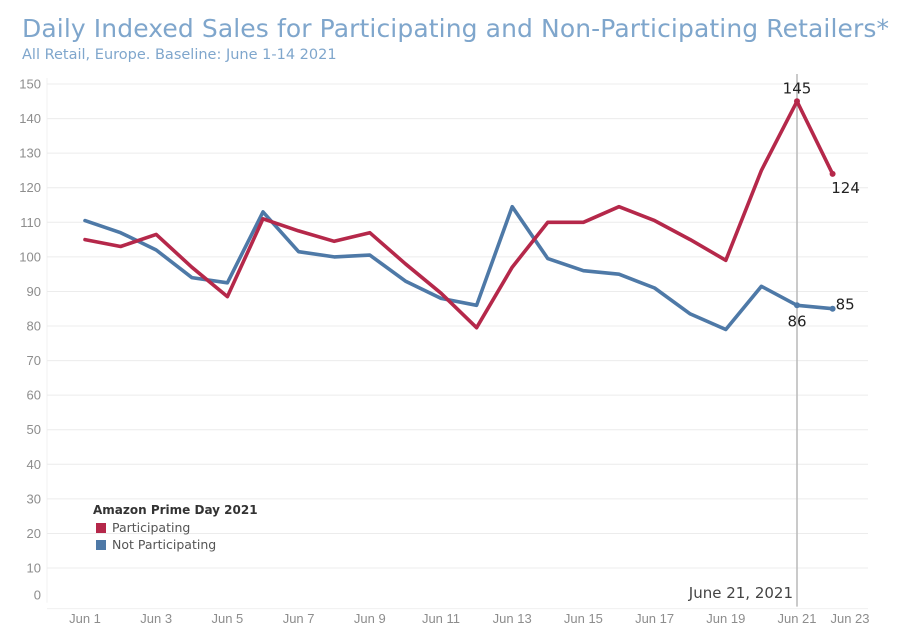 This screenshot has width=915, height=631. Describe the element at coordinates (34, 429) in the screenshot. I see `y-tick-label: 50` at that location.